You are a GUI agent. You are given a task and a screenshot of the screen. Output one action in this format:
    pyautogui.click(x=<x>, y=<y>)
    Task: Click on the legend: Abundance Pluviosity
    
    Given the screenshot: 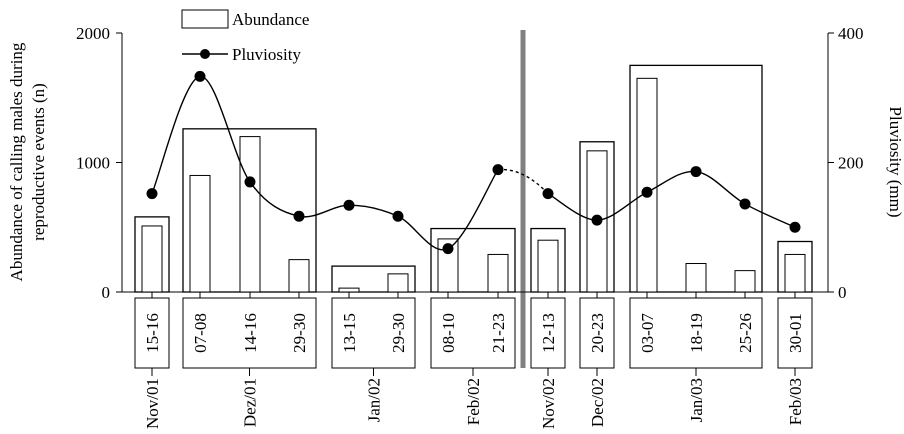 What is the action you would take?
    pyautogui.click(x=245, y=36)
    